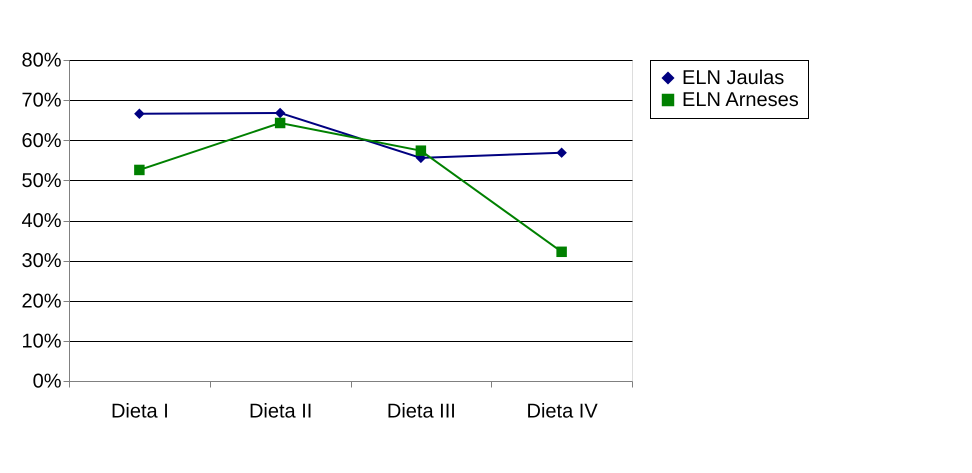 Image resolution: width=972 pixels, height=473 pixels. Describe the element at coordinates (280, 411) in the screenshot. I see `x-tick-label: Dieta II` at that location.